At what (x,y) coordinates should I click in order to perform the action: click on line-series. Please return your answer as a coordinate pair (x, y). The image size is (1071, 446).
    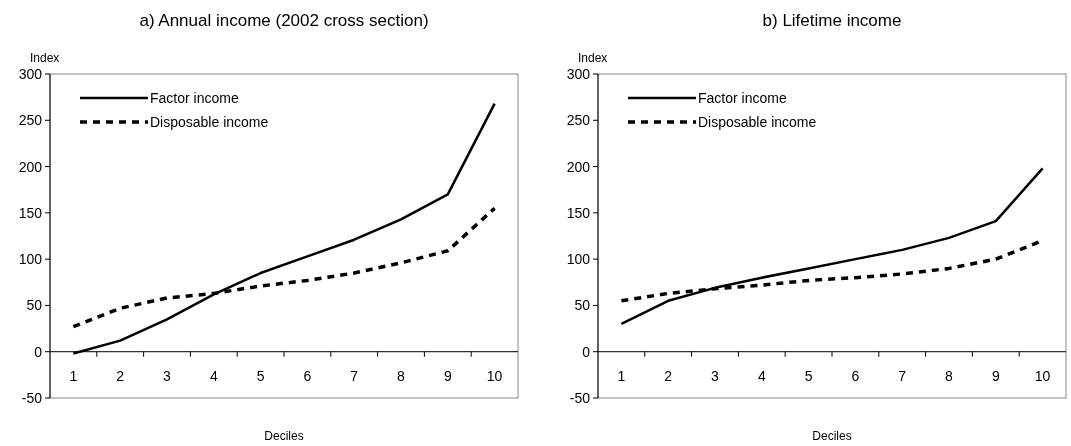
    Looking at the image, I should click on (832, 246).